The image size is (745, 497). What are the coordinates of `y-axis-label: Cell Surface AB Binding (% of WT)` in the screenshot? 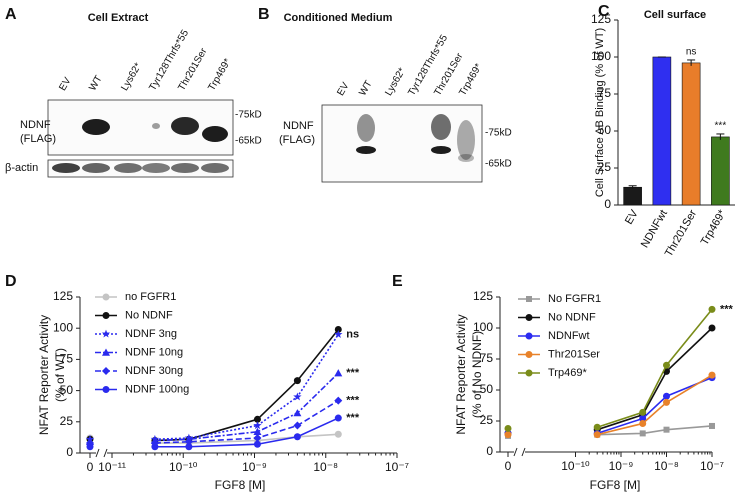 It's located at (600, 112).